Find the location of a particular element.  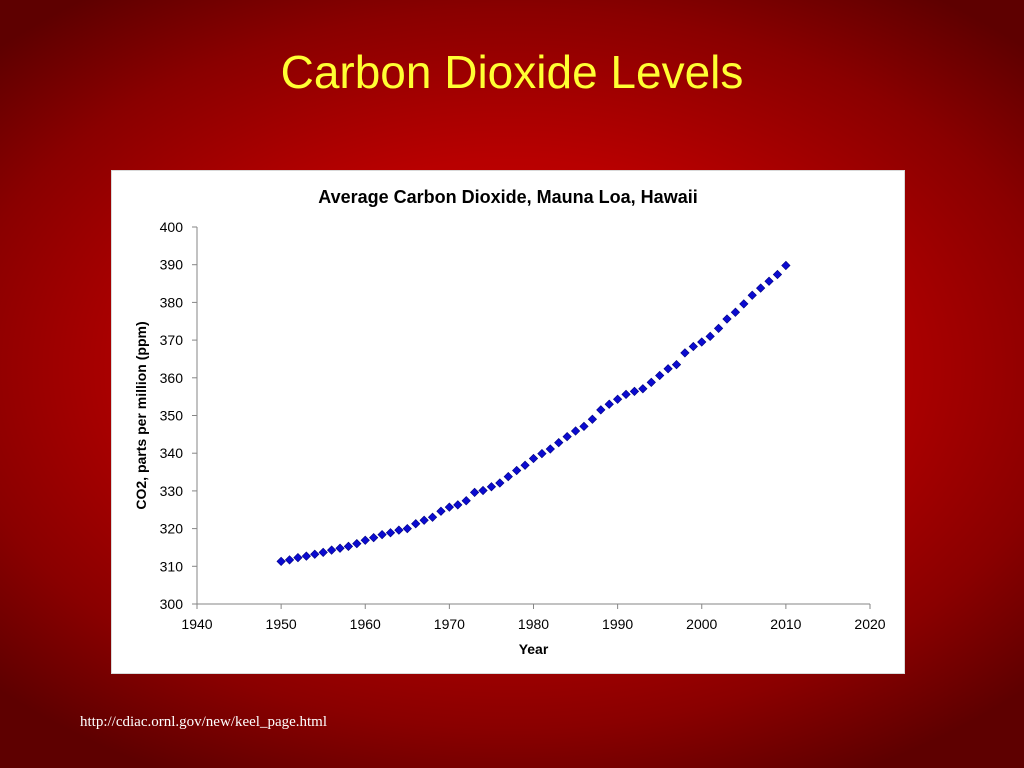

y-tick-label: 380 is located at coordinates (172, 302).